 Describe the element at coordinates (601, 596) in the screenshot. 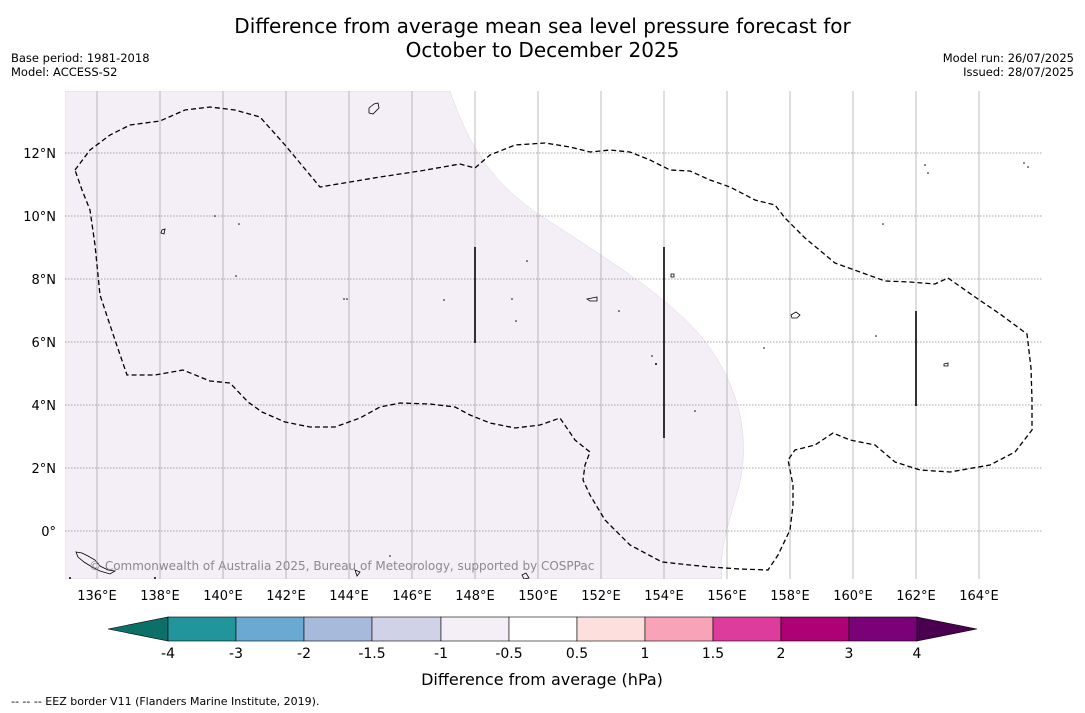

I see `lon-label: 152°E` at that location.